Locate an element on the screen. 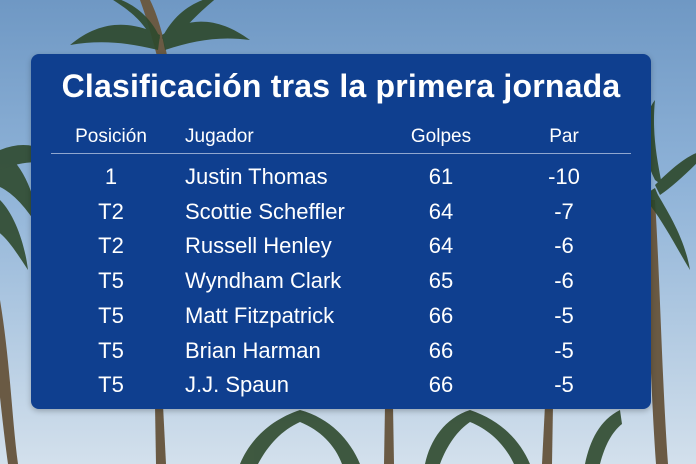  table-row: T5 Brian Harman 66 -5 is located at coordinates (341, 351).